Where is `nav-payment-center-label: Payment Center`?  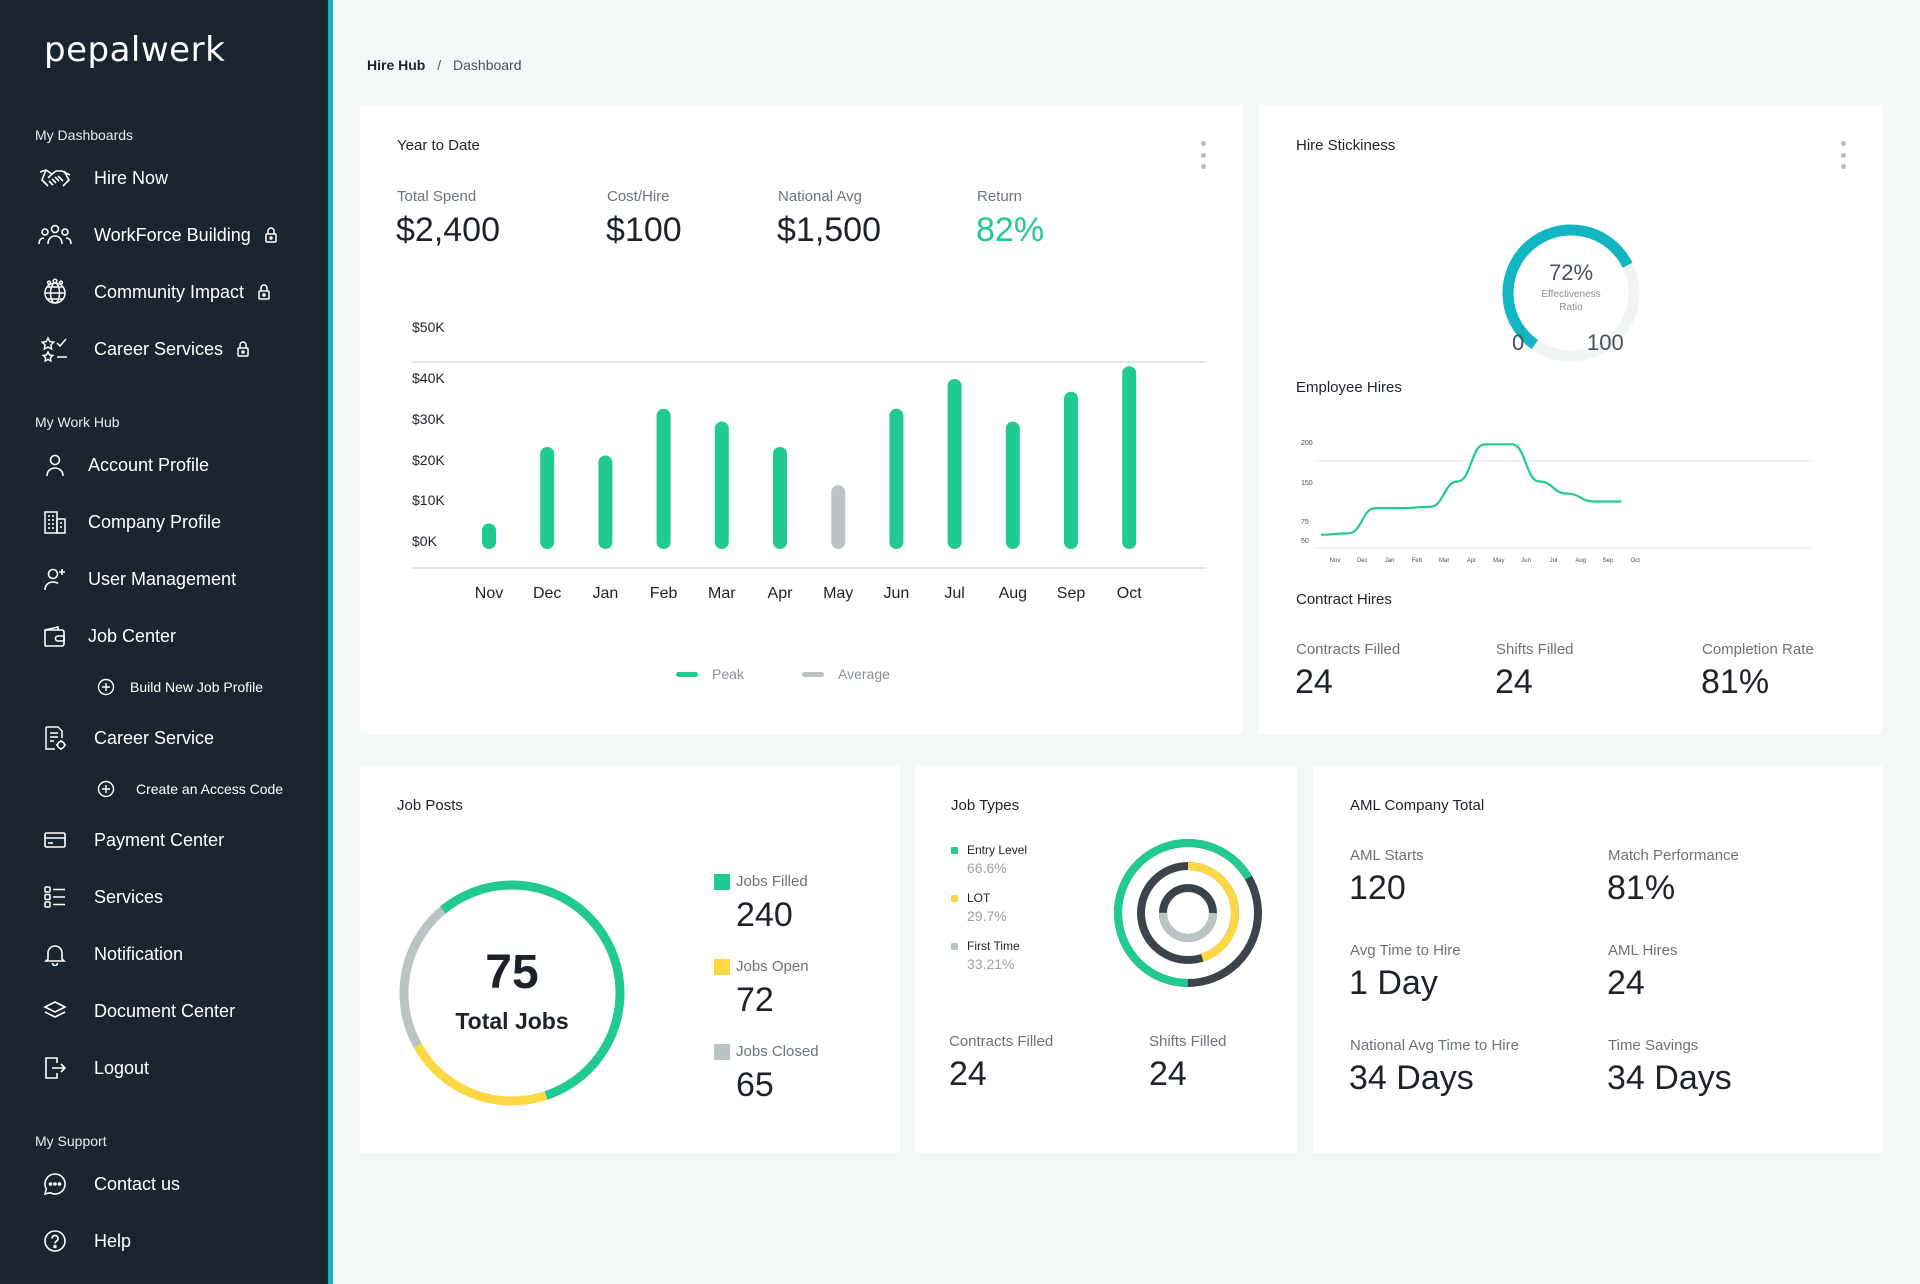
nav-payment-center-label: Payment Center is located at coordinates (159, 839).